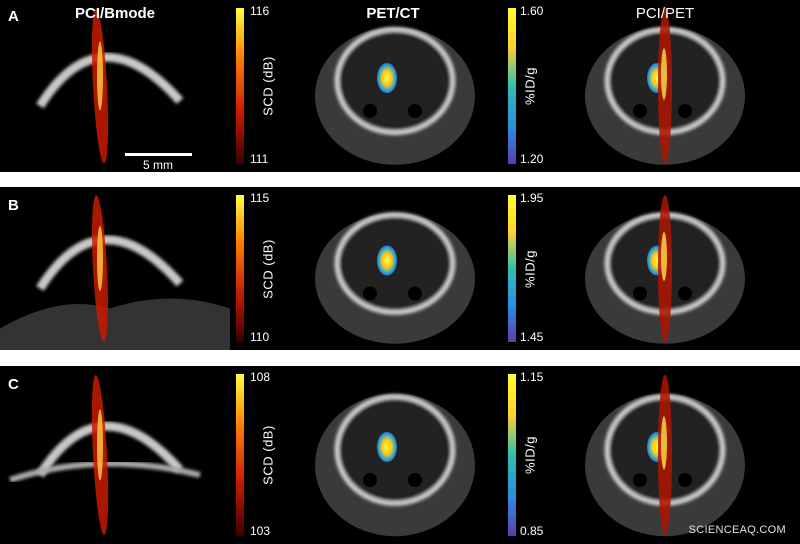  I want to click on pci-colorbar-min: 103, so click(260, 531).